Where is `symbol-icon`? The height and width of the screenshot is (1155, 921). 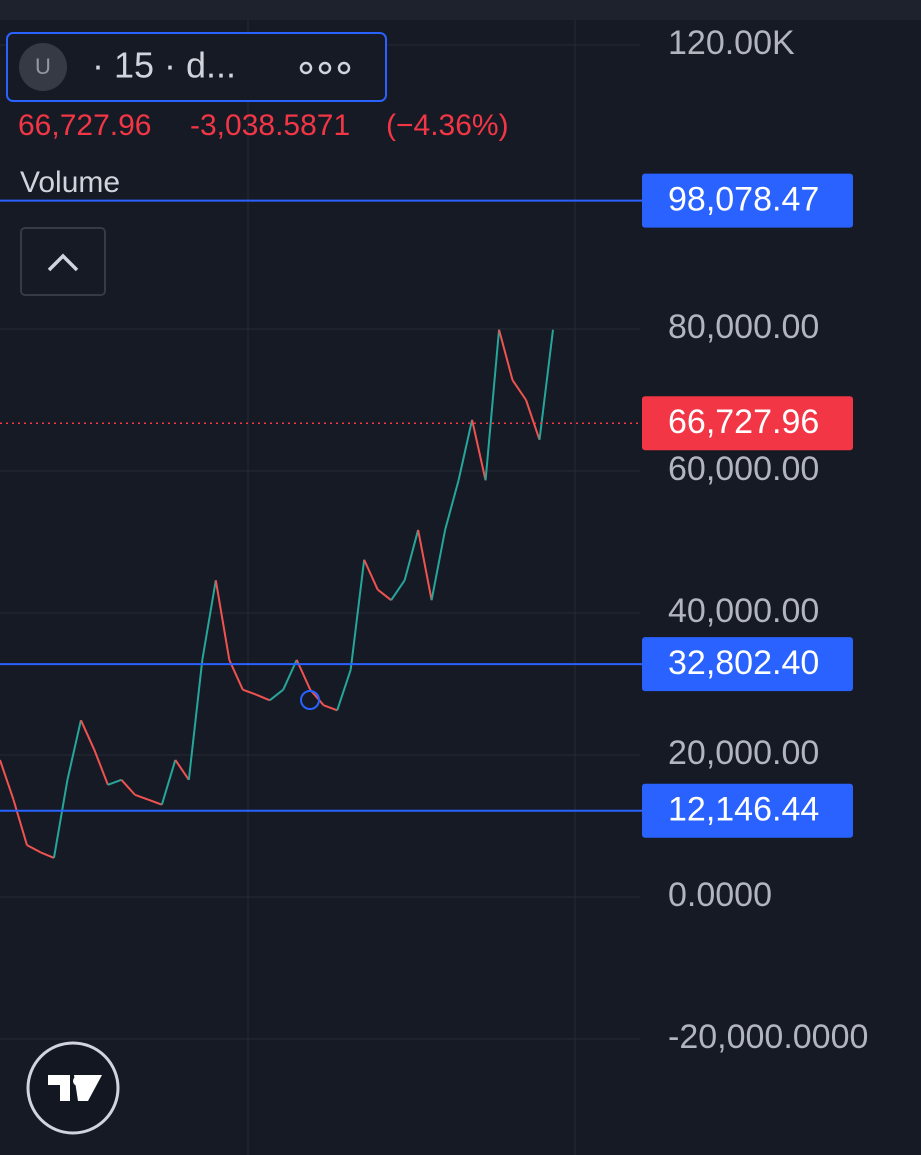 symbol-icon is located at coordinates (43, 67).